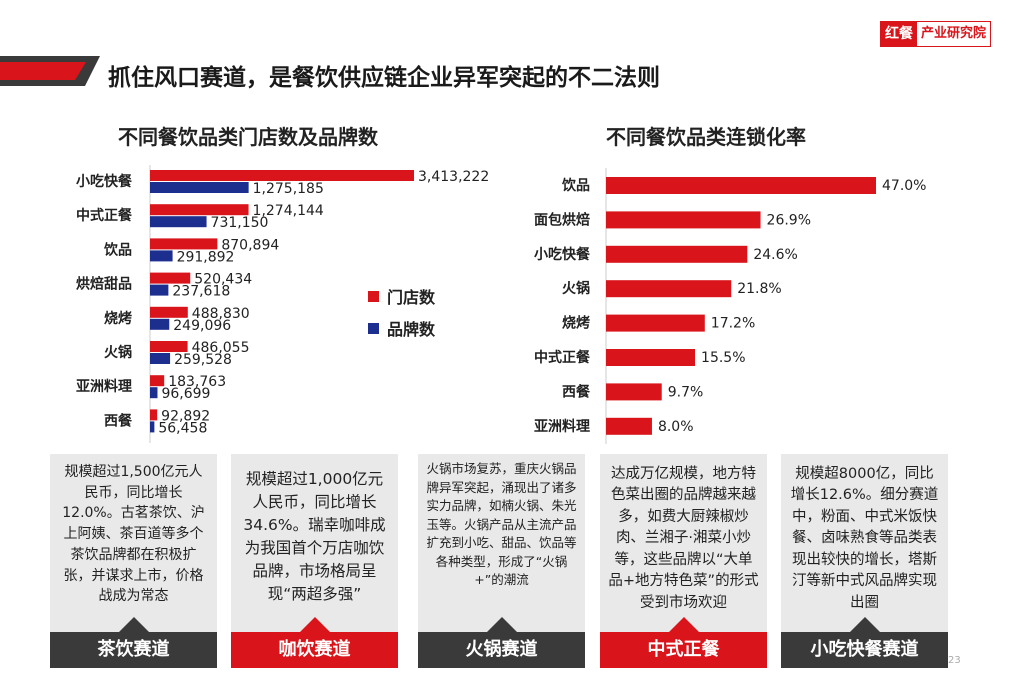 The width and height of the screenshot is (1021, 681). I want to click on legend-swatch-brands, so click(373, 328).